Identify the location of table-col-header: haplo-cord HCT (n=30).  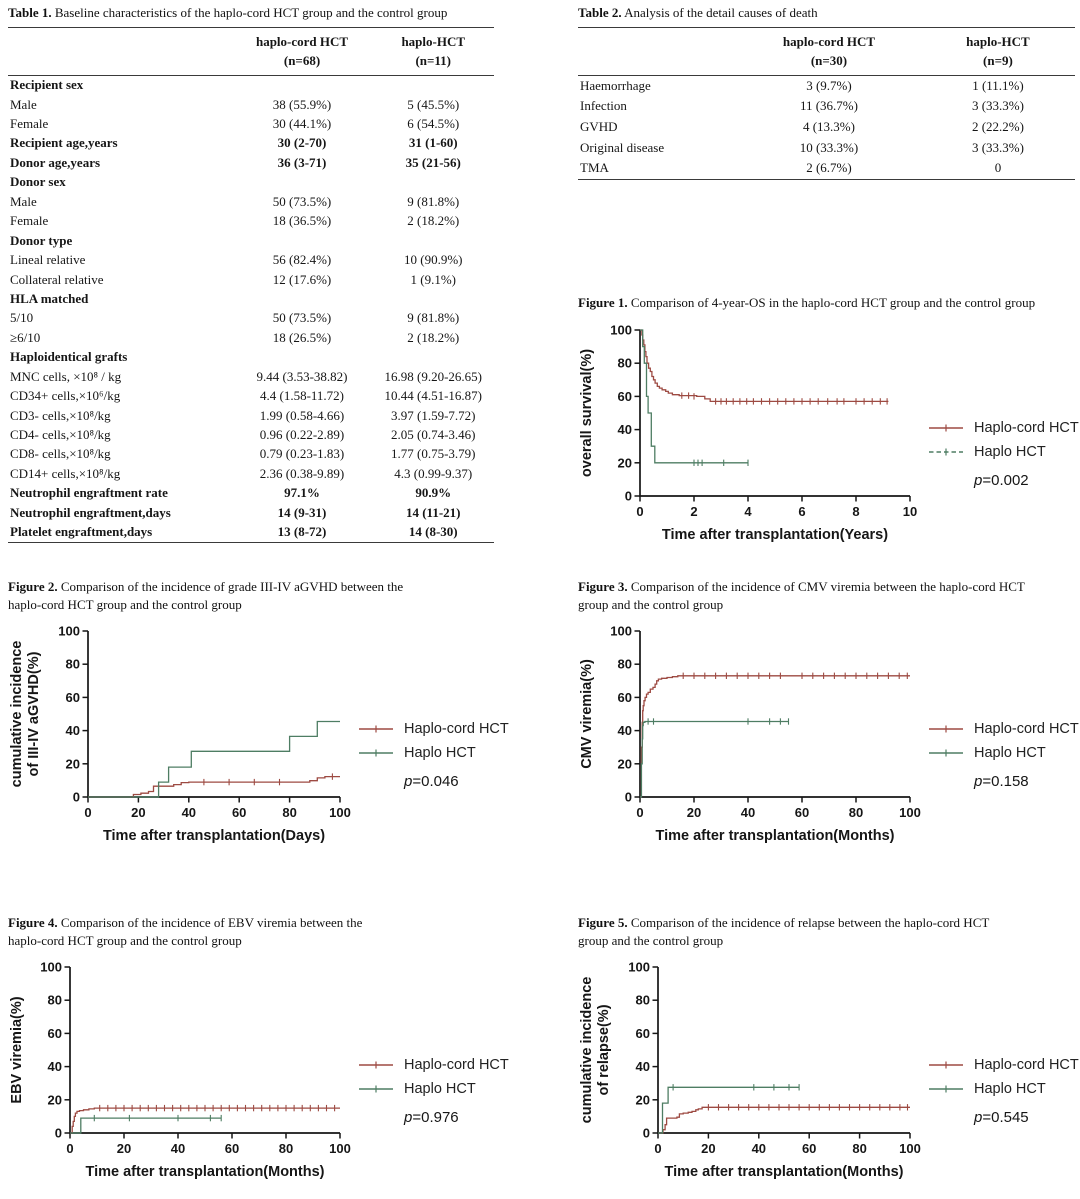
(829, 51).